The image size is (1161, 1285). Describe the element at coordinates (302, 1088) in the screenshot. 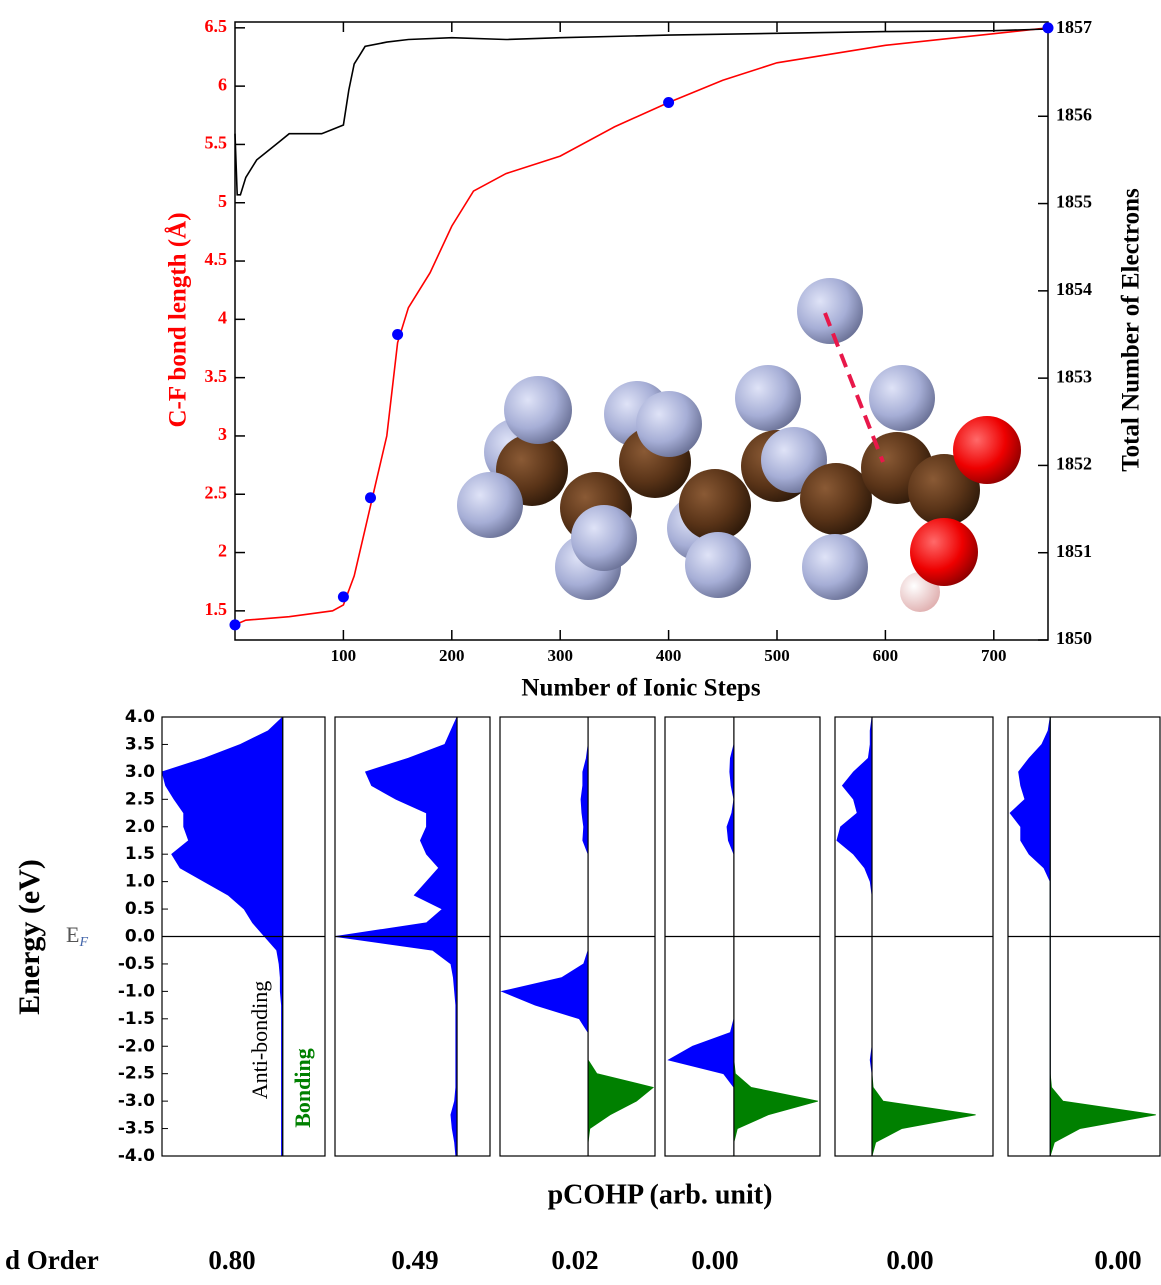

I see `annotation: Bonding` at that location.